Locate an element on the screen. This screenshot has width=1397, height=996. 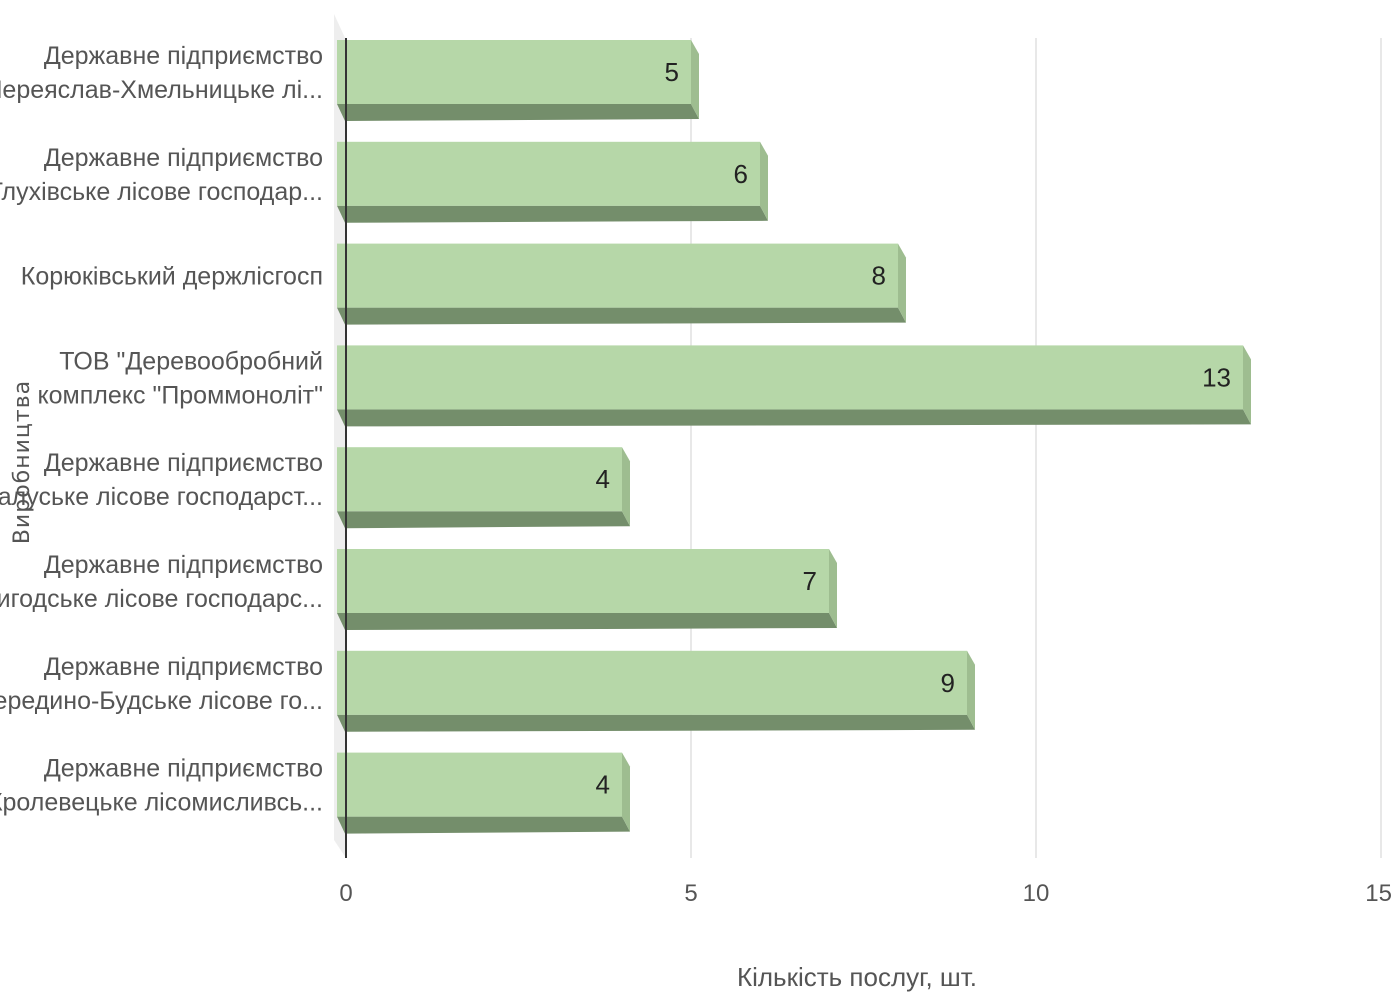
bar: 9 is located at coordinates (656, 691).